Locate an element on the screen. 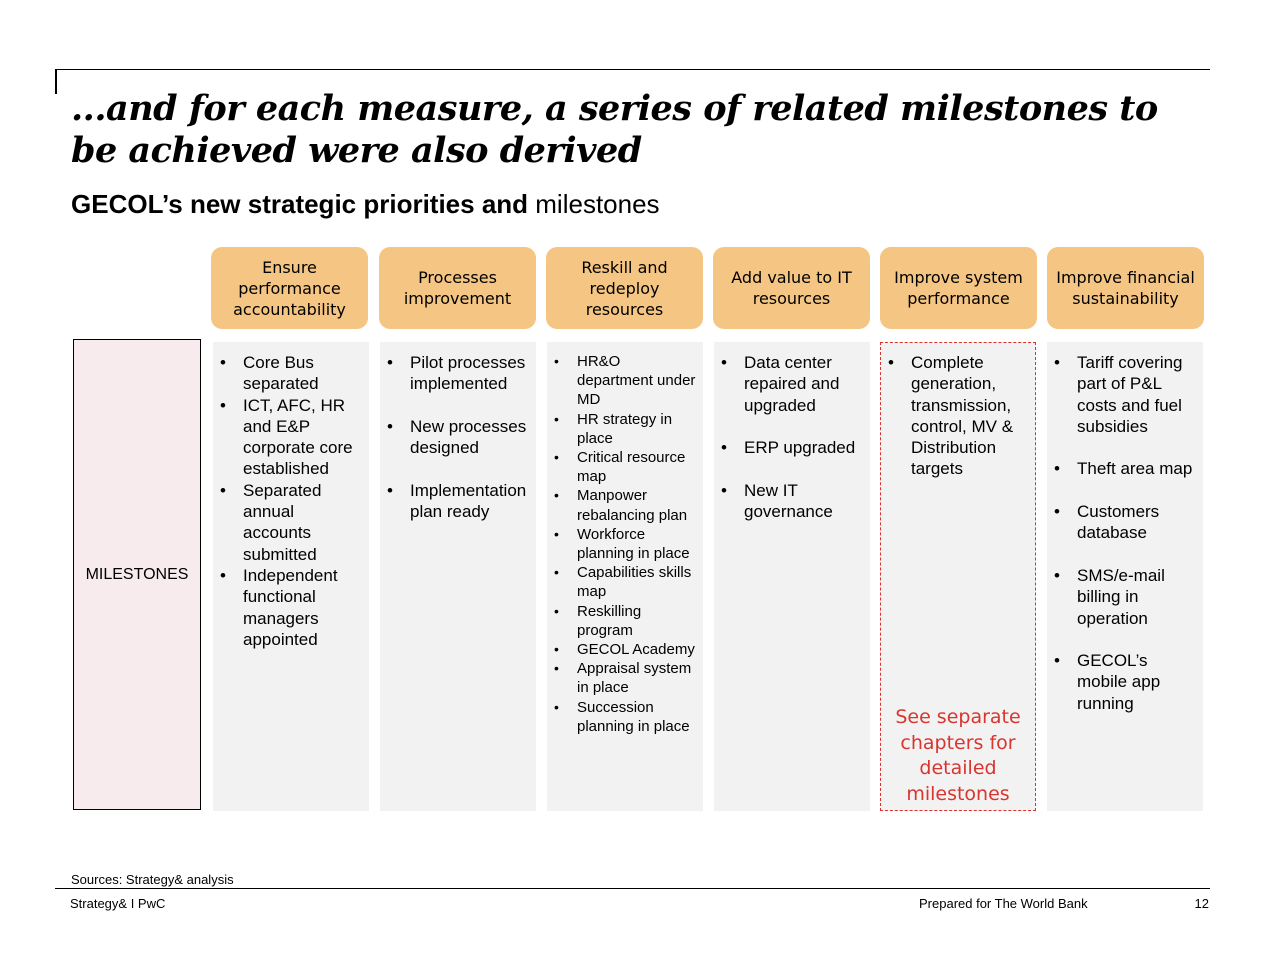  subtitle-regular: milestones is located at coordinates (594, 204).